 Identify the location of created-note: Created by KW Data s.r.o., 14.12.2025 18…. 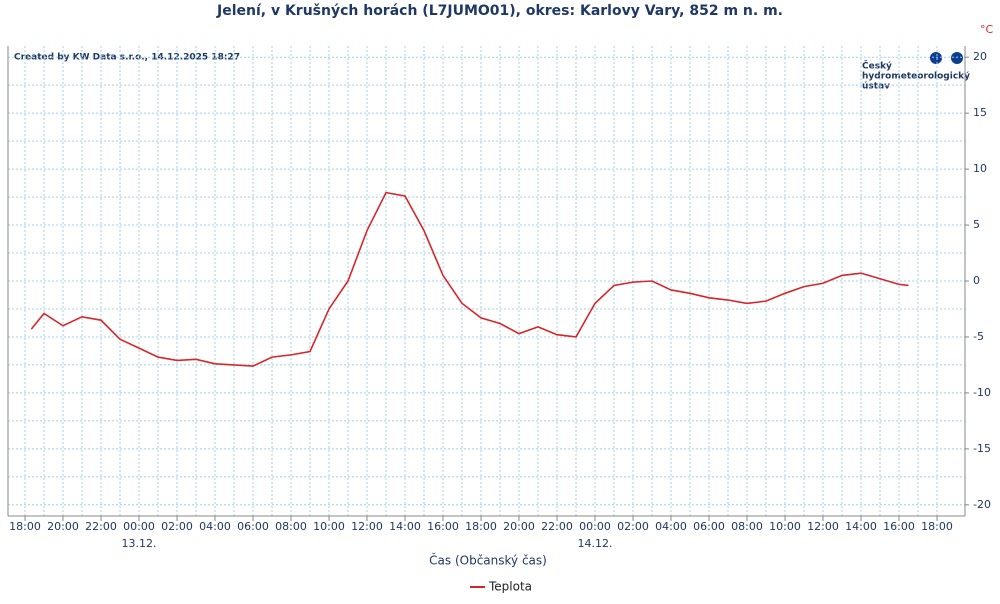
(127, 58).